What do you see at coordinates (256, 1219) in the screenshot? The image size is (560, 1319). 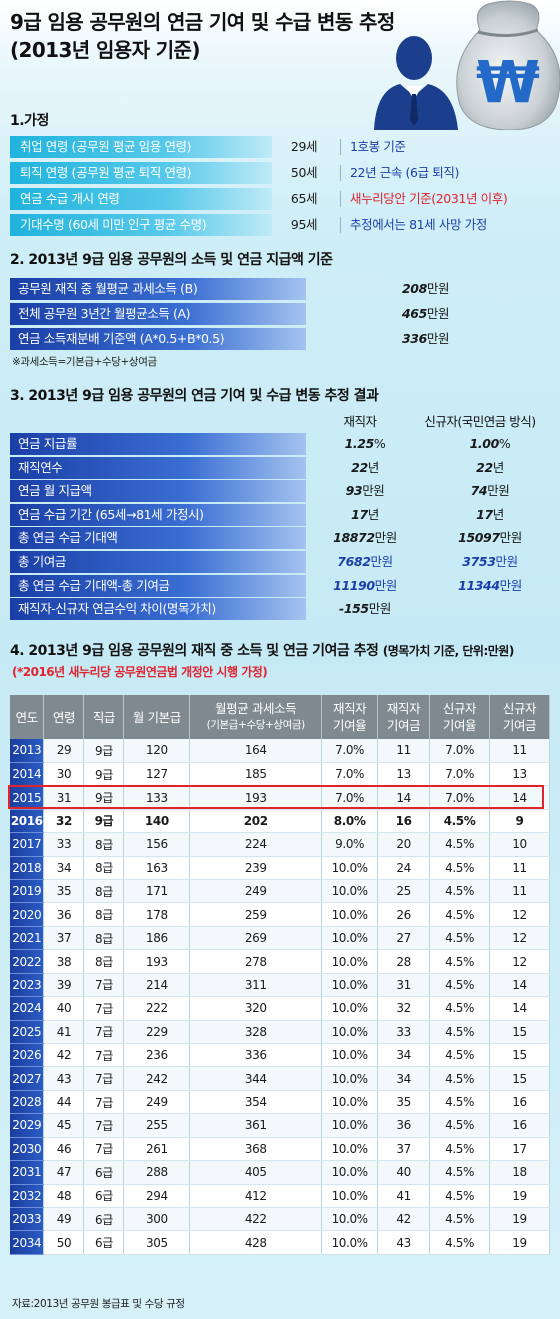 I see `cell-taxable-income: 422` at bounding box center [256, 1219].